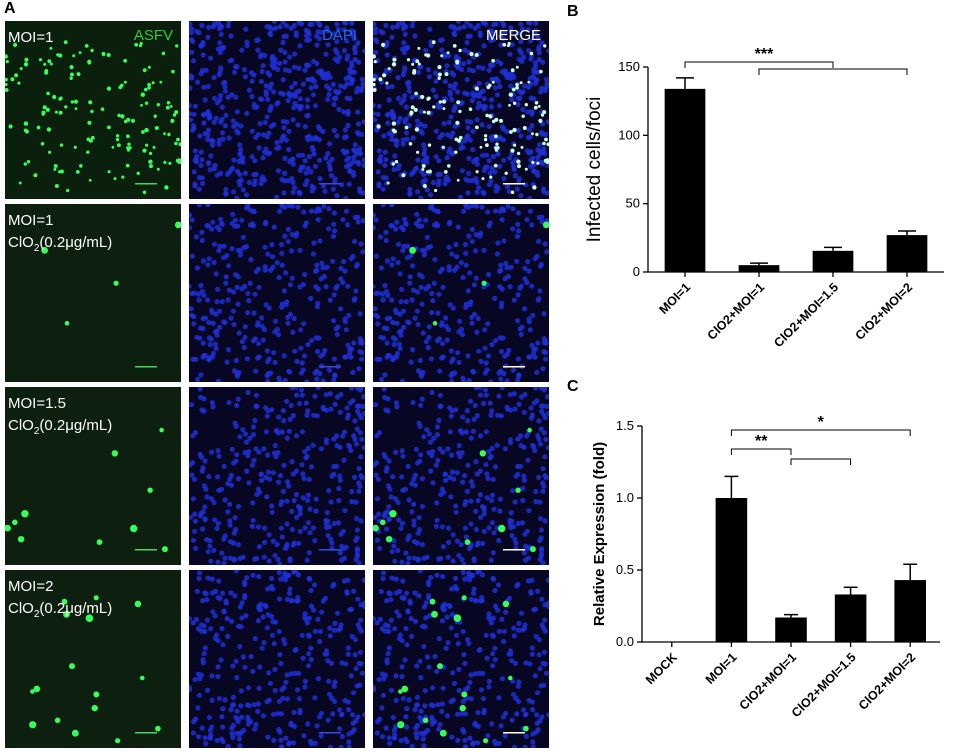 The image size is (957, 751). Describe the element at coordinates (153, 35) in the screenshot. I see `channel-label-asfv: ASFV` at that location.